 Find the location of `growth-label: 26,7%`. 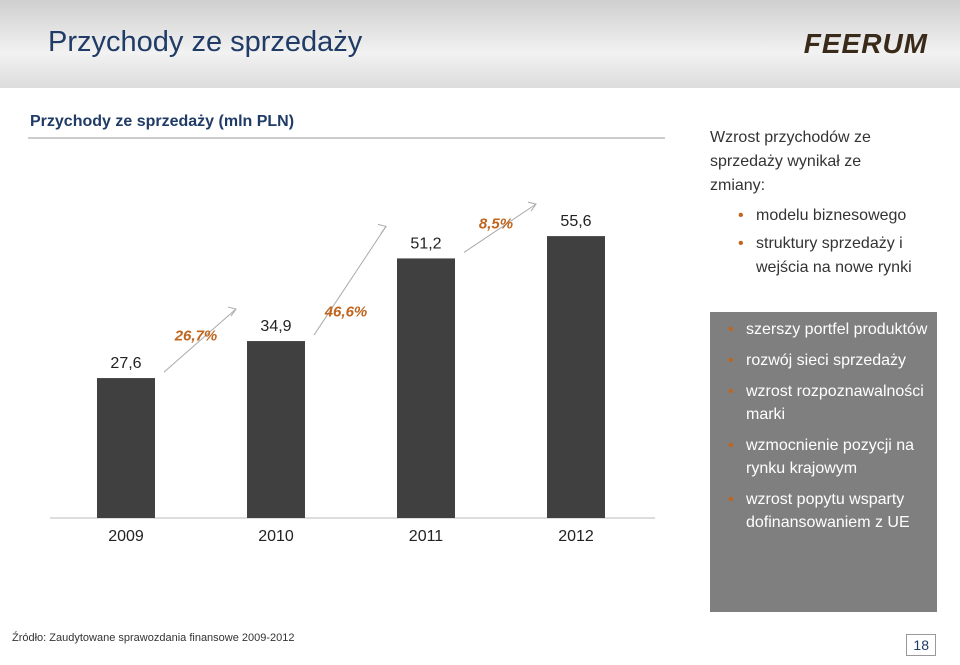

growth-label: 26,7% is located at coordinates (196, 336).